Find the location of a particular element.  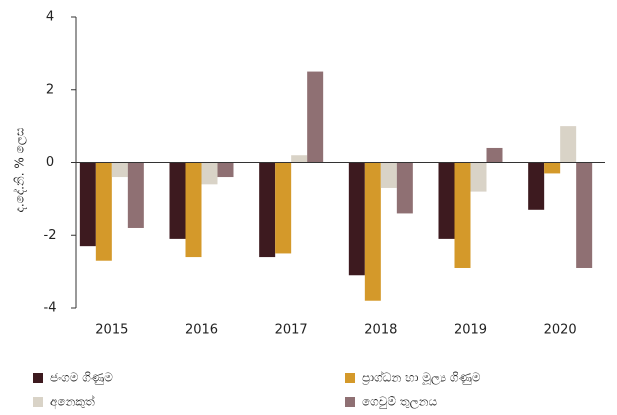

y-axis-label: ද.දේ.නි. % ලෙස is located at coordinates (19, 169).